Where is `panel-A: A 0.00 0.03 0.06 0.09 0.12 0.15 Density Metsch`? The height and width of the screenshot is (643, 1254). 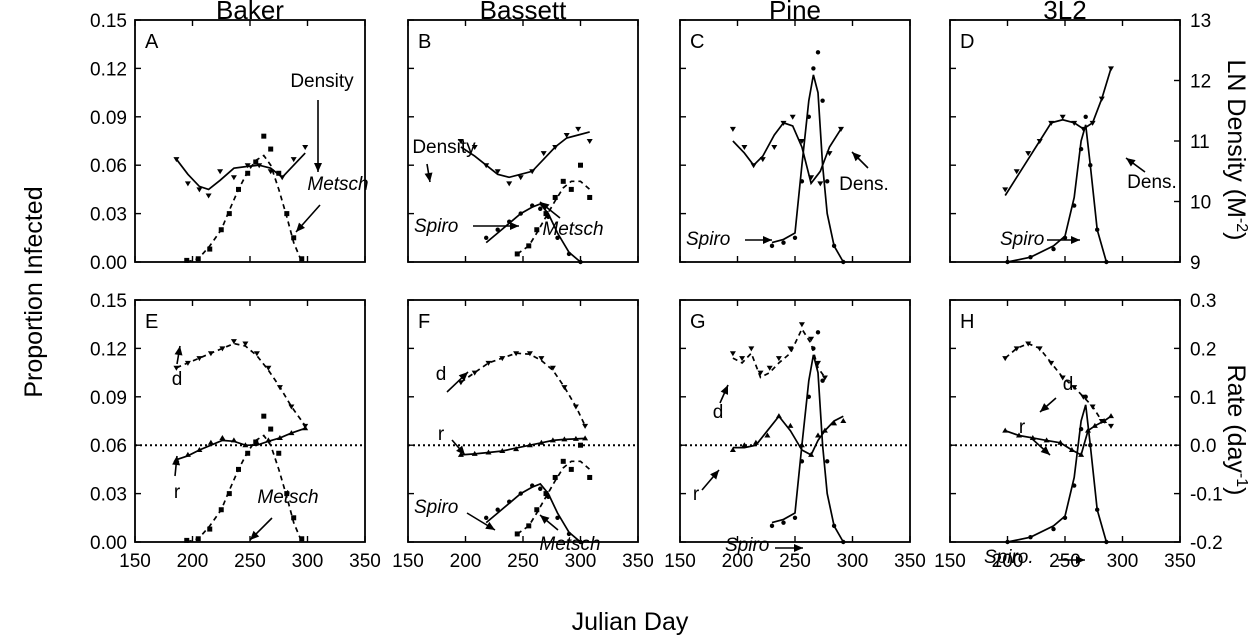
panel-A: A 0.00 0.03 0.06 0.09 0.12 0.15 Density Metsch is located at coordinates (229, 142).